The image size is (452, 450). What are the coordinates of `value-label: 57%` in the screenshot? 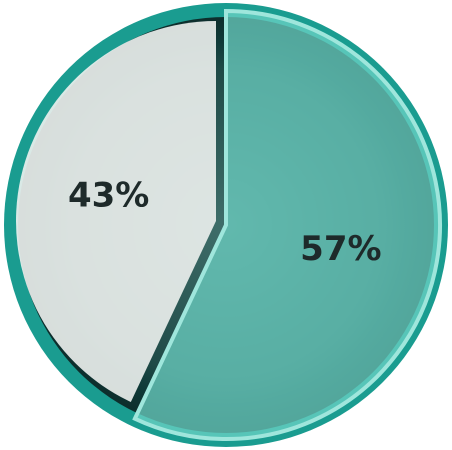 It's located at (340, 249).